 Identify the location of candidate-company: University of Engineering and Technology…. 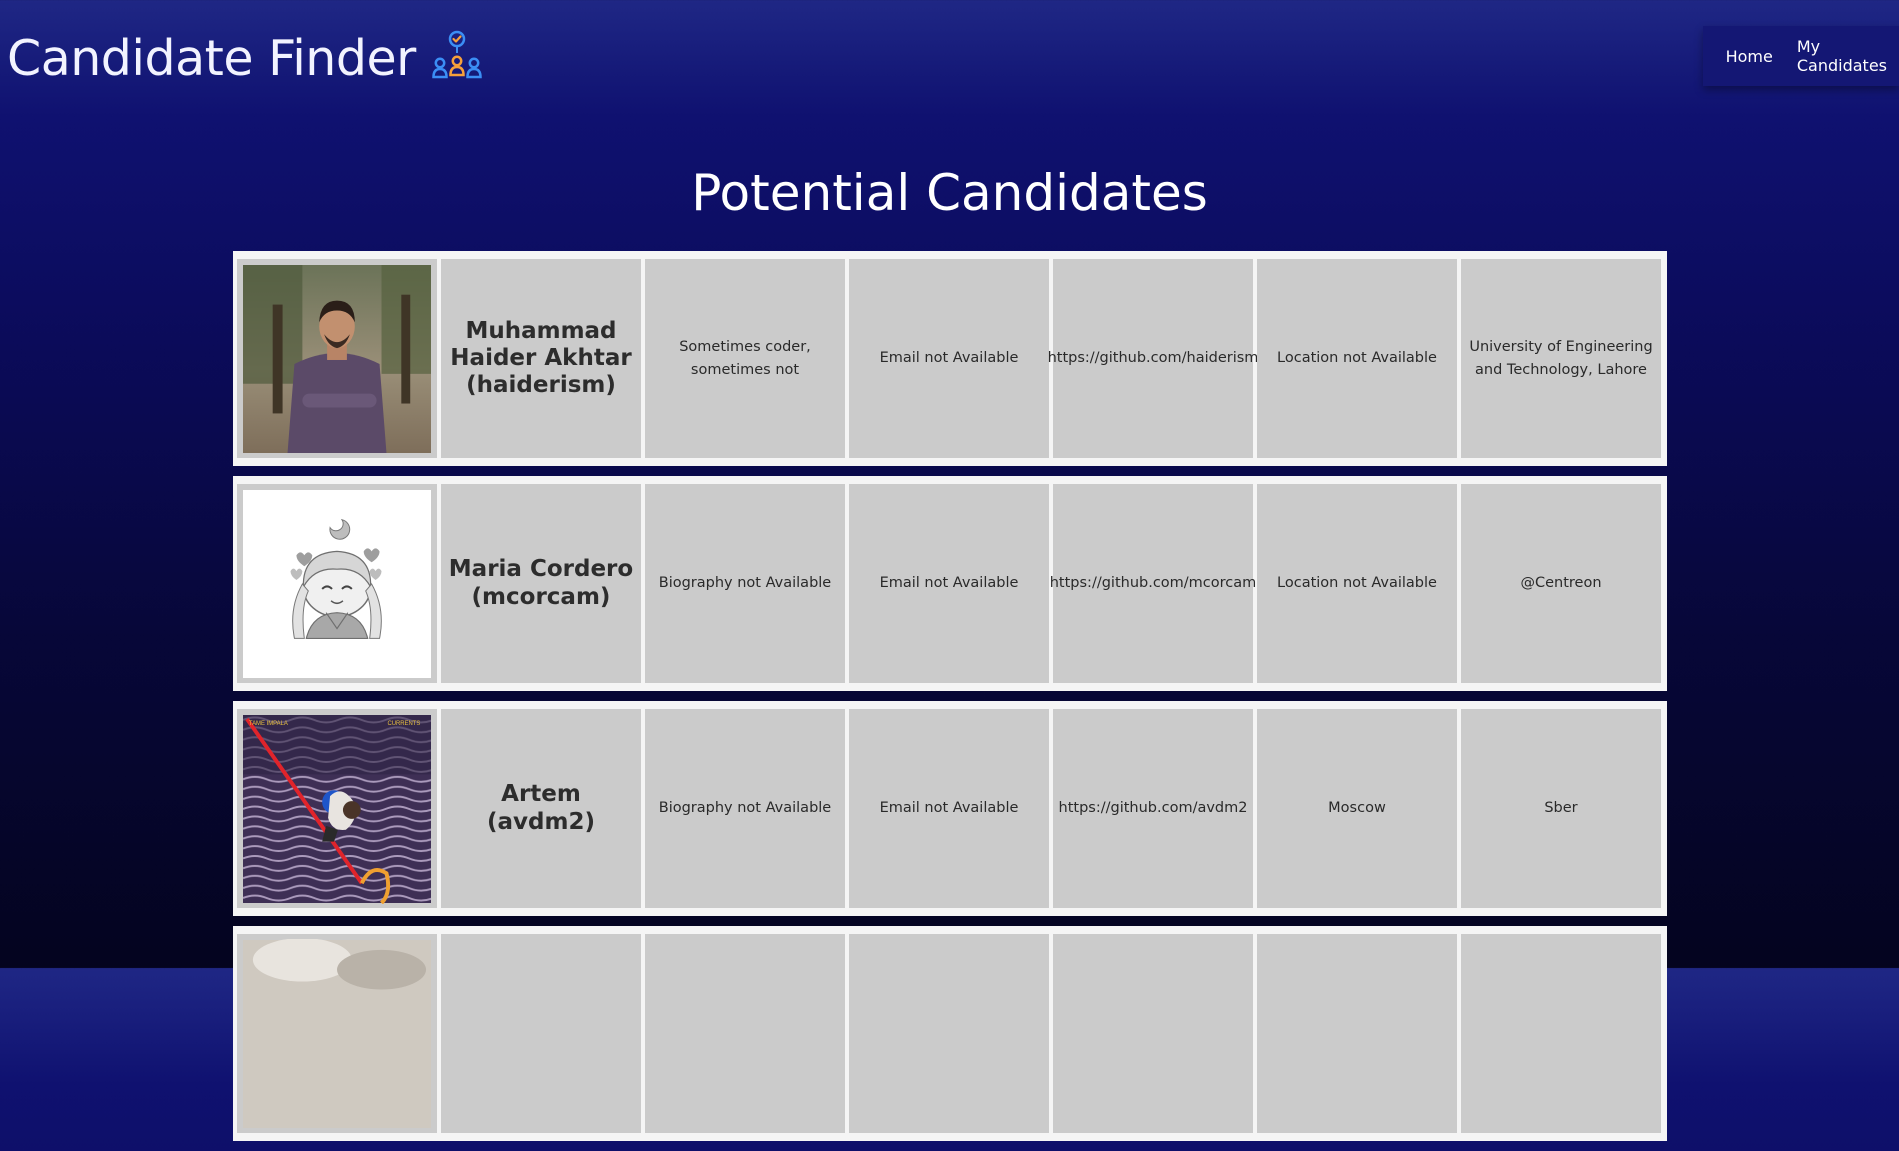
(1561, 358).